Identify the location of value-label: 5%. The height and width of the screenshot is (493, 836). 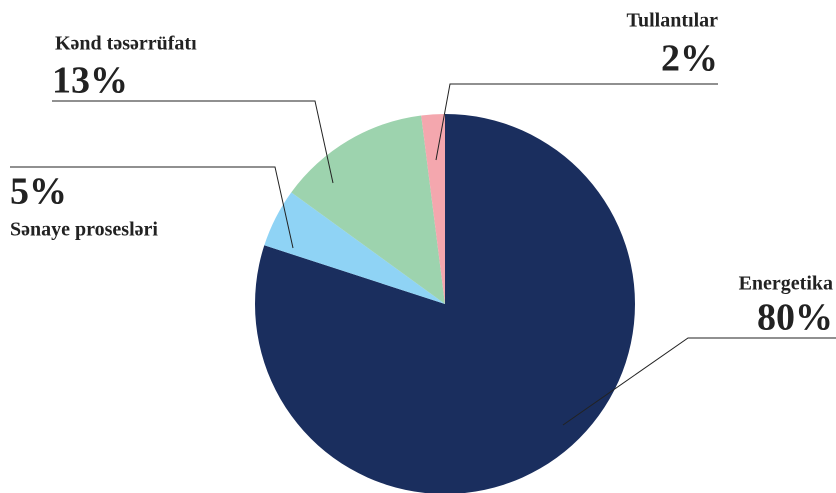
(38, 192).